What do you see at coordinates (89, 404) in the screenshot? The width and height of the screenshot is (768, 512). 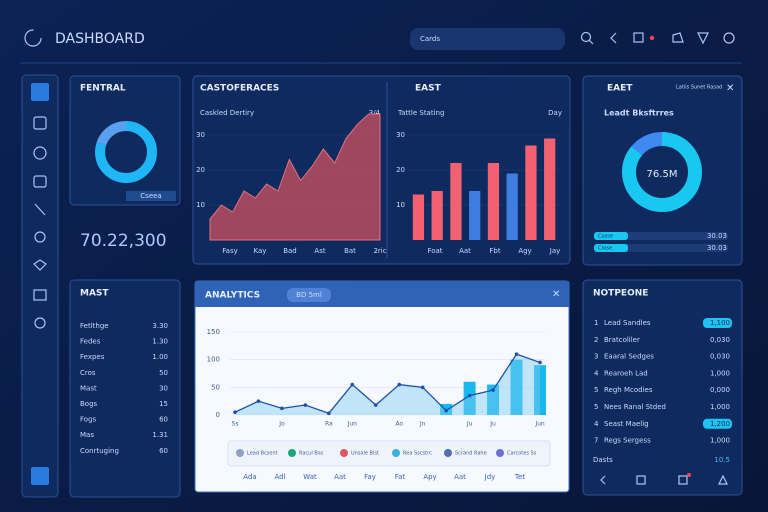 I see `row-label: Bogs` at bounding box center [89, 404].